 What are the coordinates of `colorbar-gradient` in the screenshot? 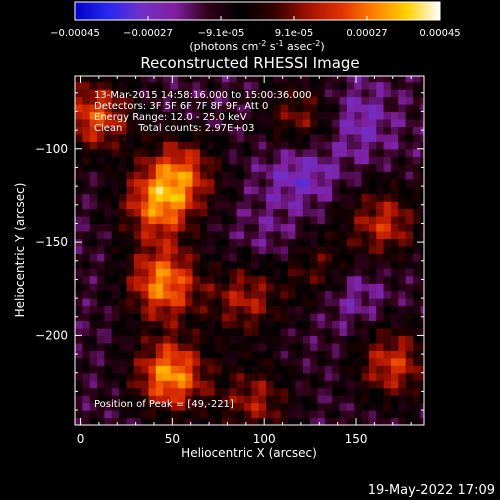 It's located at (257, 11).